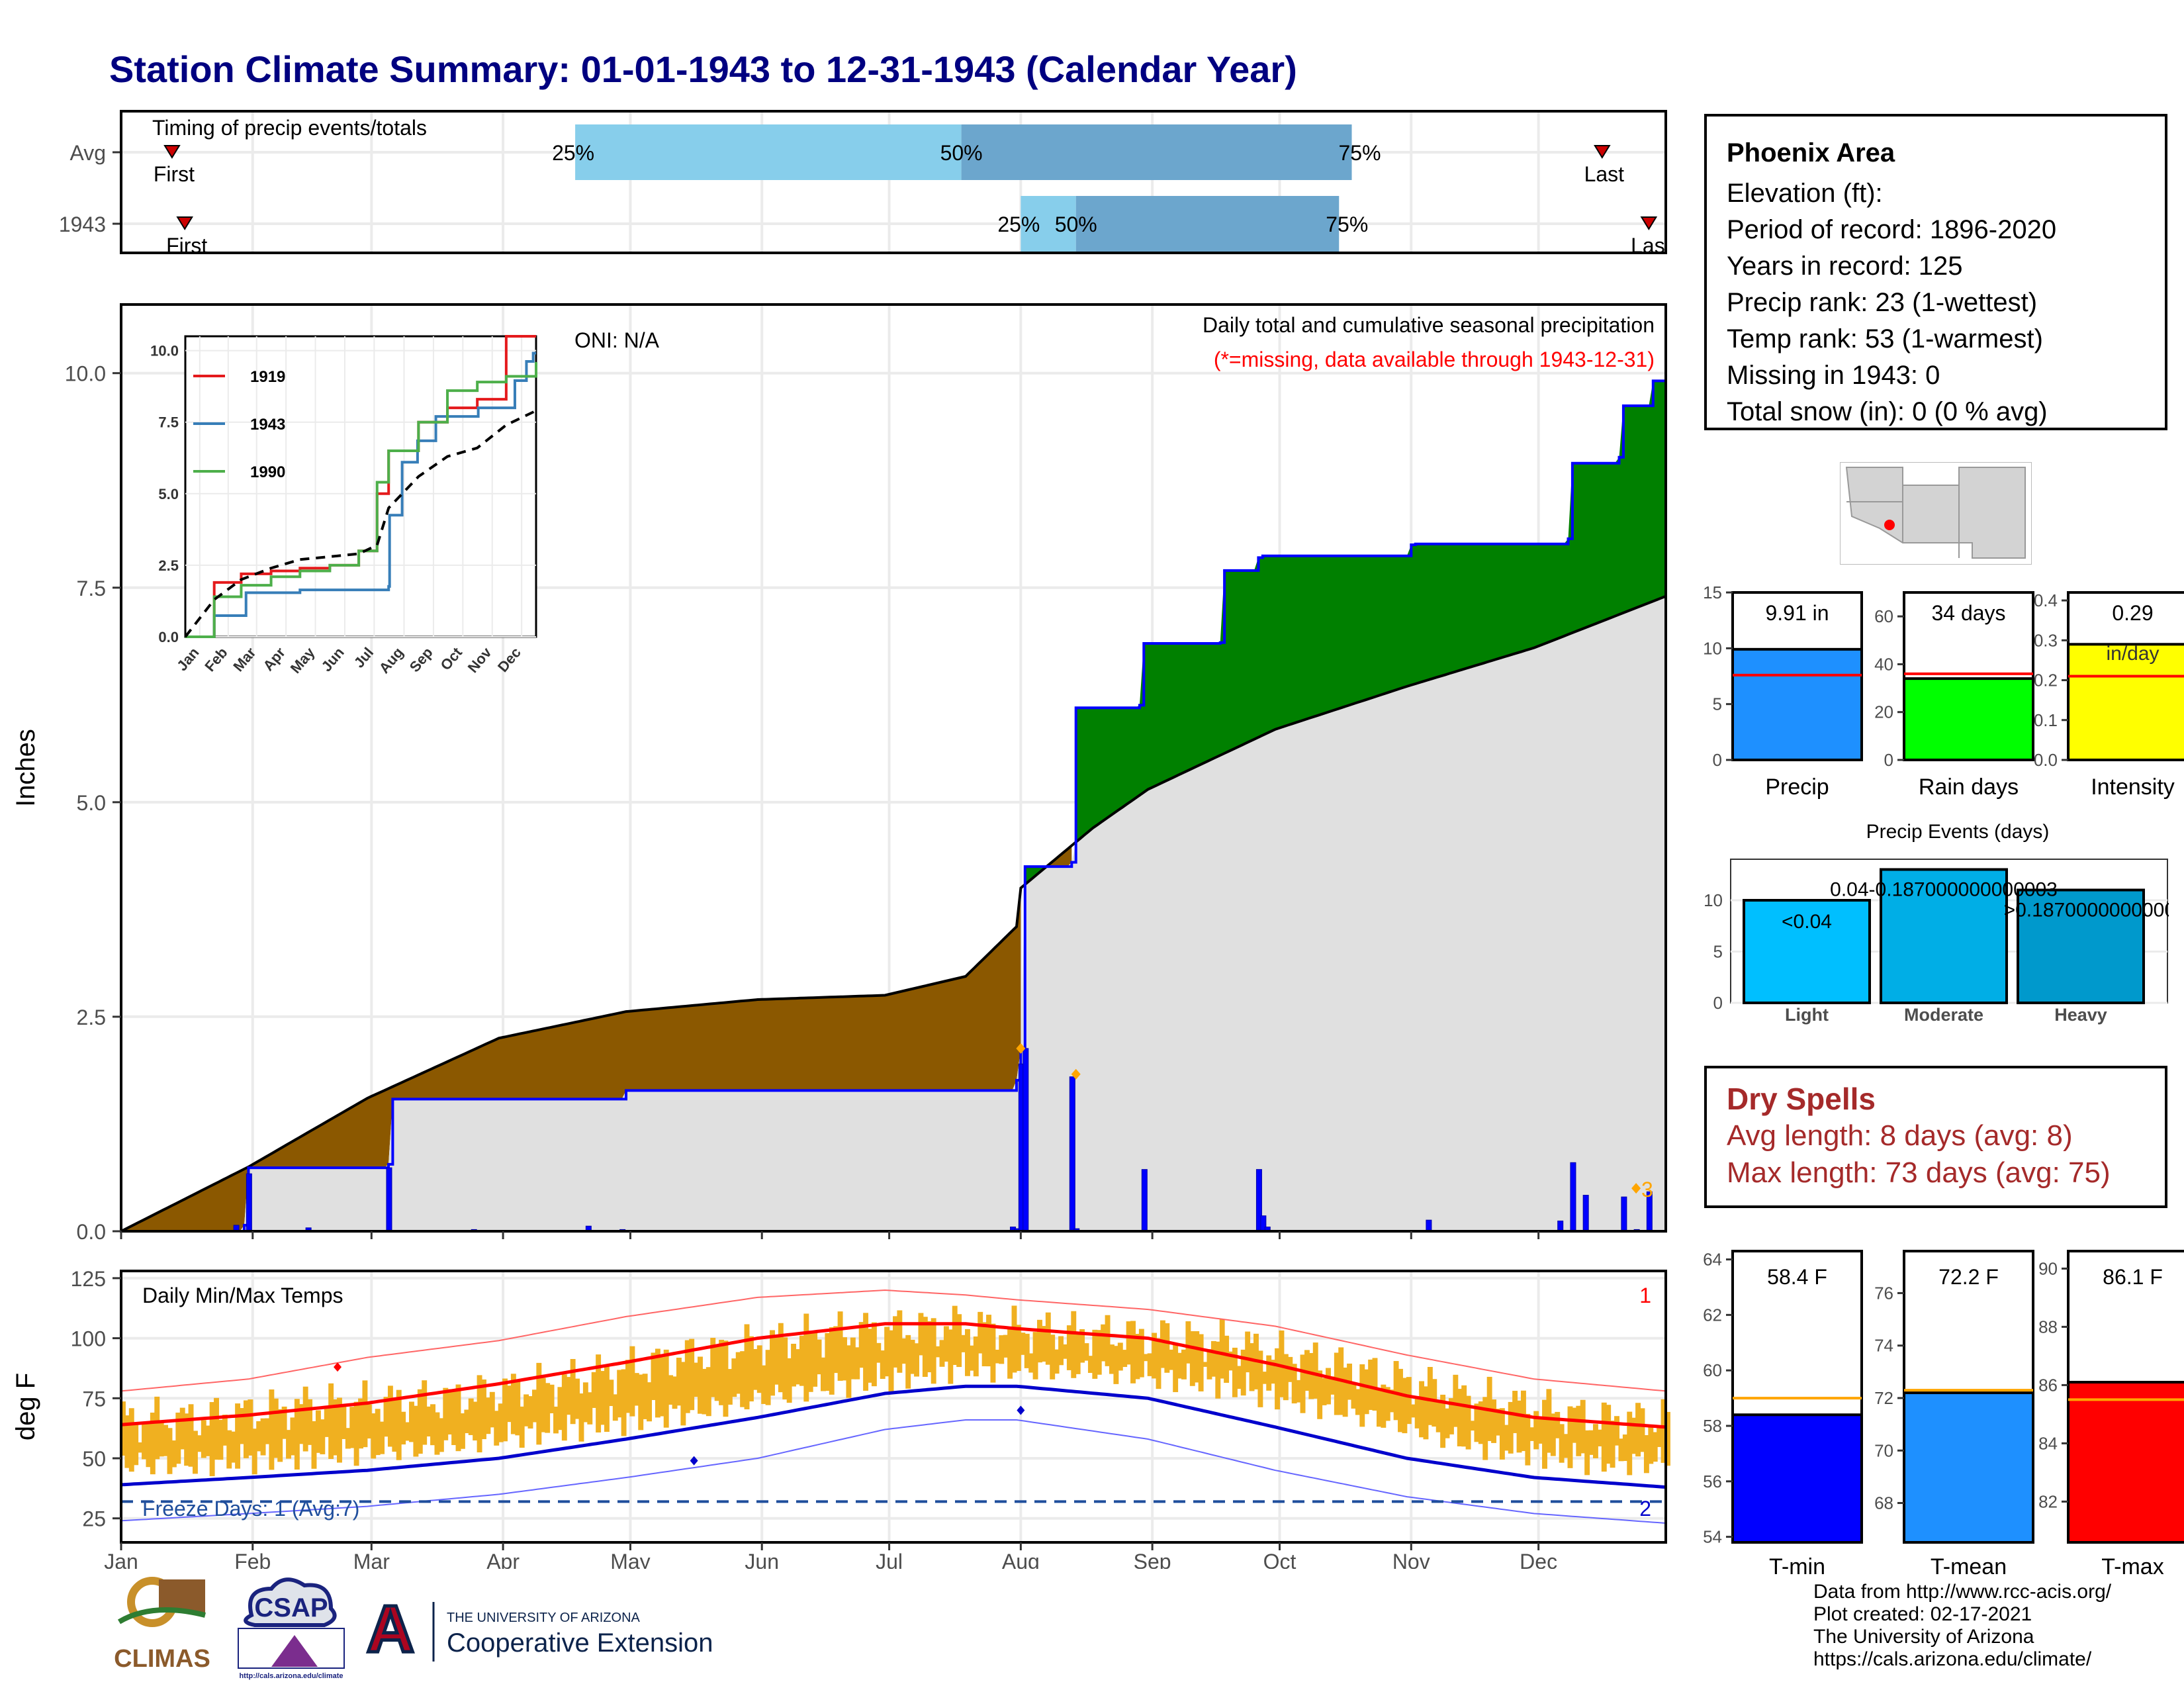 The image size is (2184, 1688). I want to click on main-y-axis-label: Inches, so click(26, 768).